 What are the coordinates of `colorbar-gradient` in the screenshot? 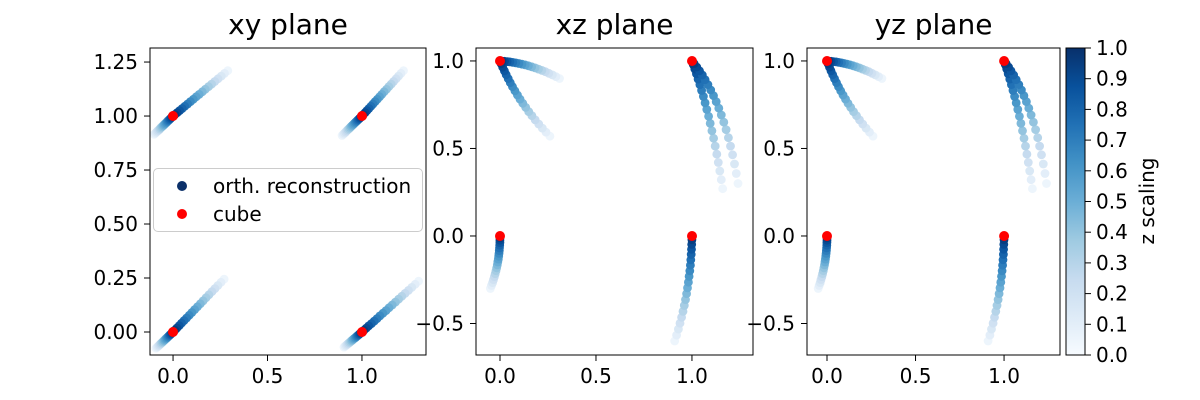 It's located at (1075, 201).